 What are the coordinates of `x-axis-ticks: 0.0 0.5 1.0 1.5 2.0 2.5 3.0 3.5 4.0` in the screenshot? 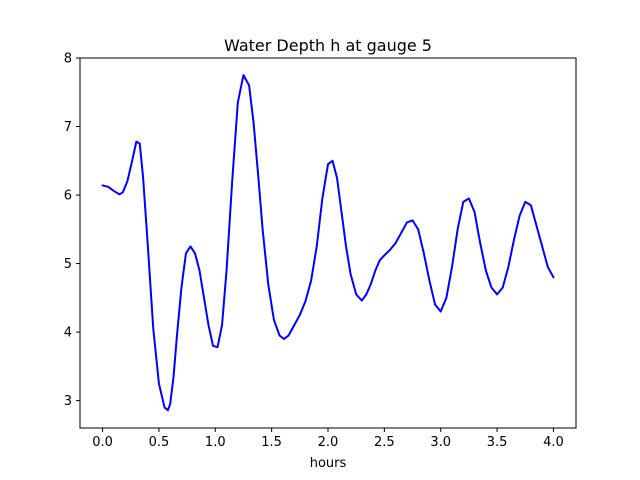 It's located at (328, 439).